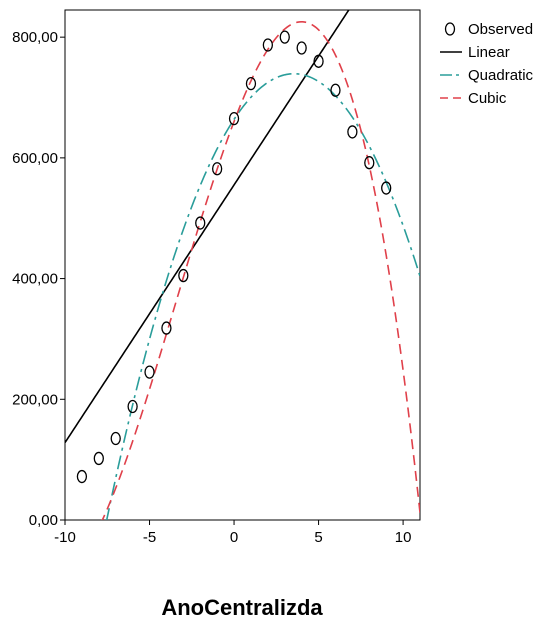 The width and height of the screenshot is (533, 623). What do you see at coordinates (43, 520) in the screenshot?
I see `y-tick-label: 0,00` at bounding box center [43, 520].